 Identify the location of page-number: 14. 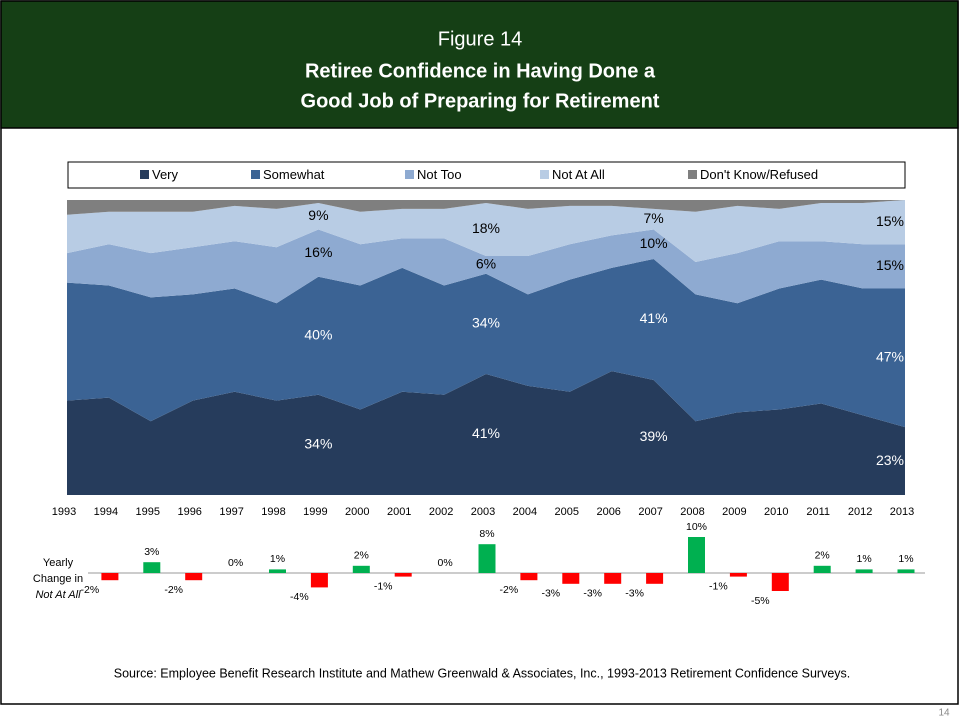
(944, 713).